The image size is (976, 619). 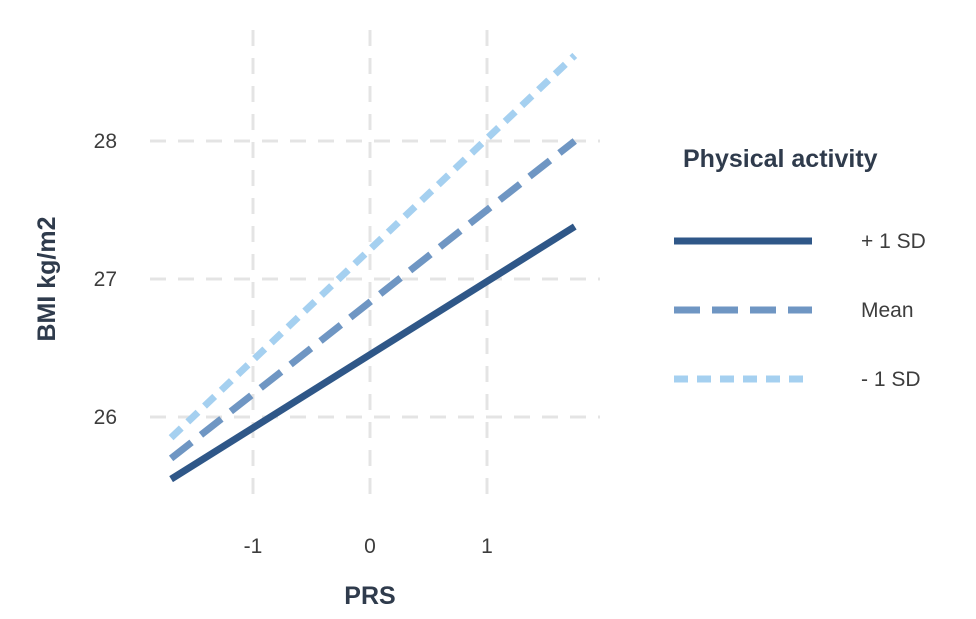 I want to click on y-tick-label-1: 27, so click(x=105, y=279).